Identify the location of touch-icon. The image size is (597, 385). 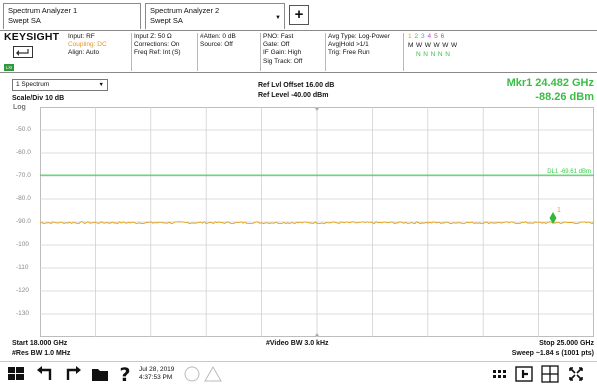
(524, 374).